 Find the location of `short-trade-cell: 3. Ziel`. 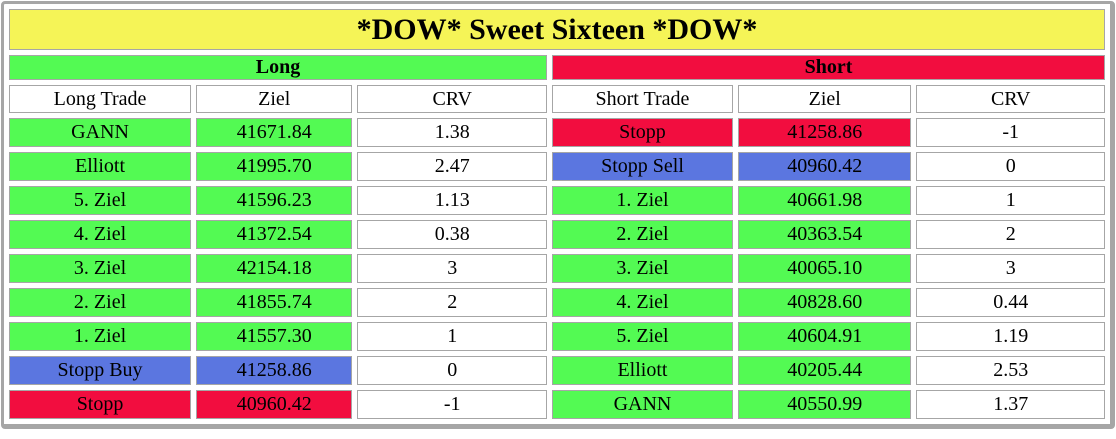

short-trade-cell: 3. Ziel is located at coordinates (642, 268).